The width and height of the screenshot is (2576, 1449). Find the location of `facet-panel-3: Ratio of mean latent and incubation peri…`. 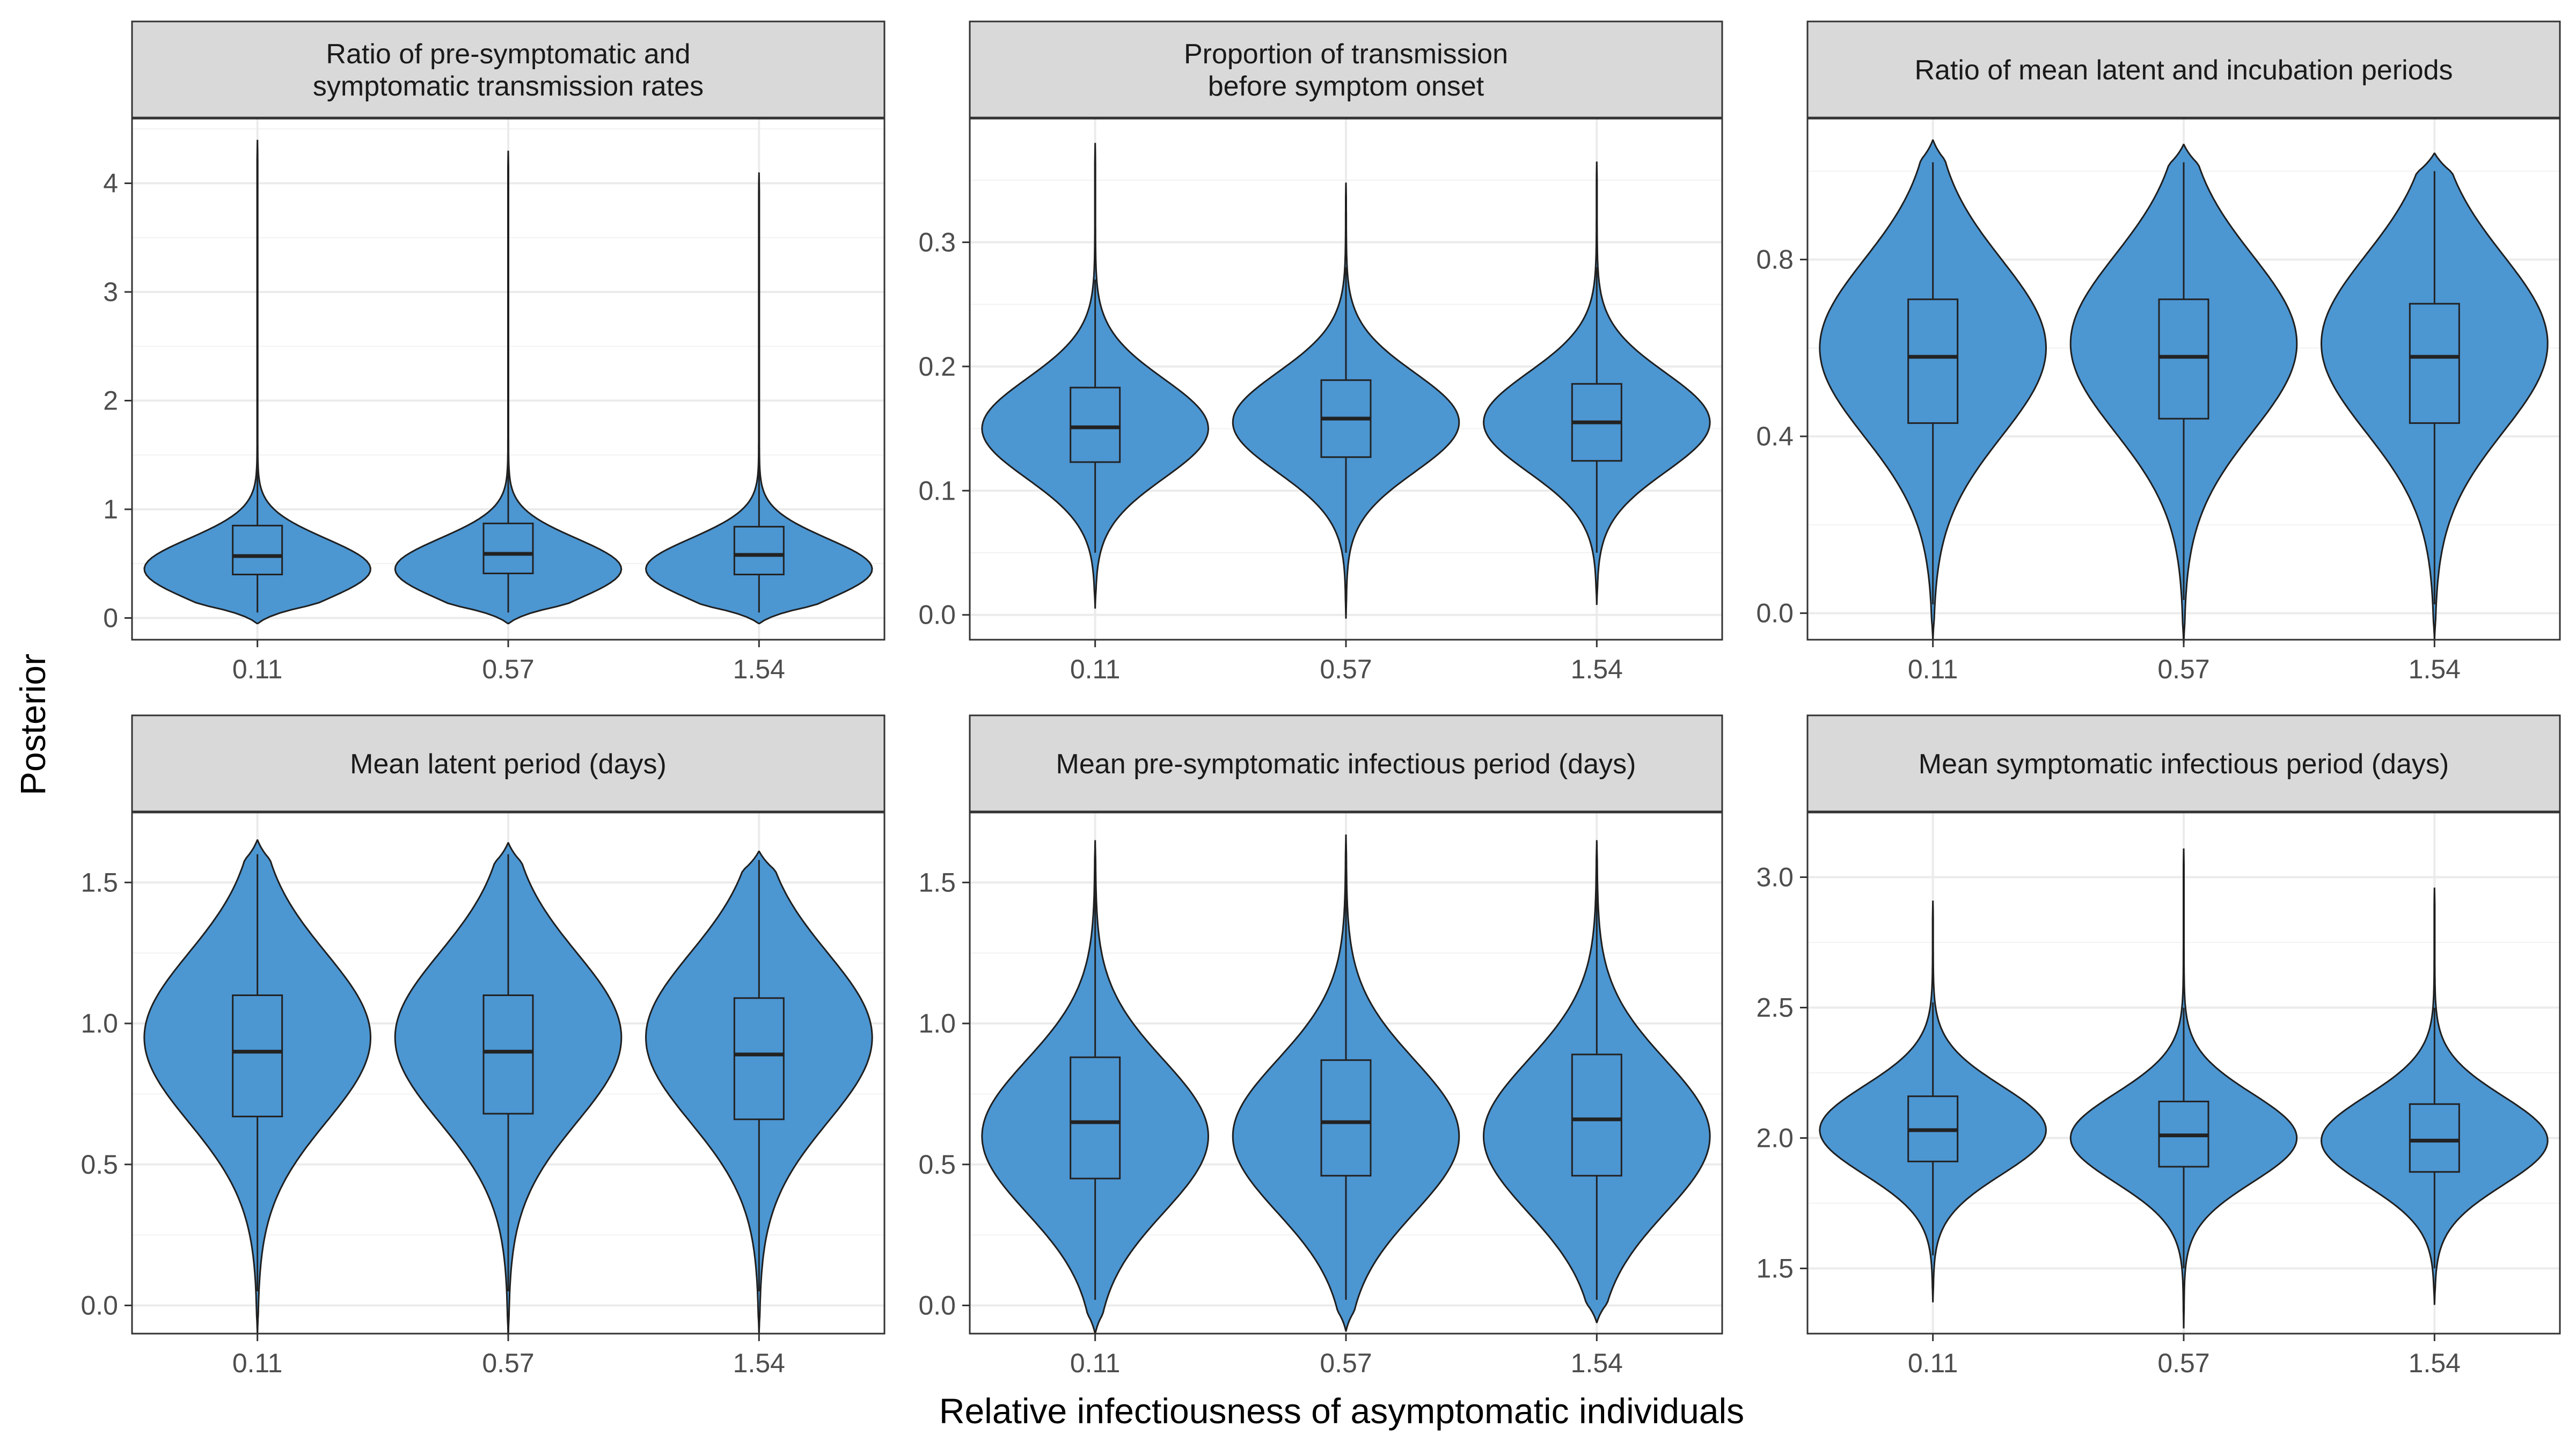

facet-panel-3: Ratio of mean latent and incubation peri… is located at coordinates (2158, 352).